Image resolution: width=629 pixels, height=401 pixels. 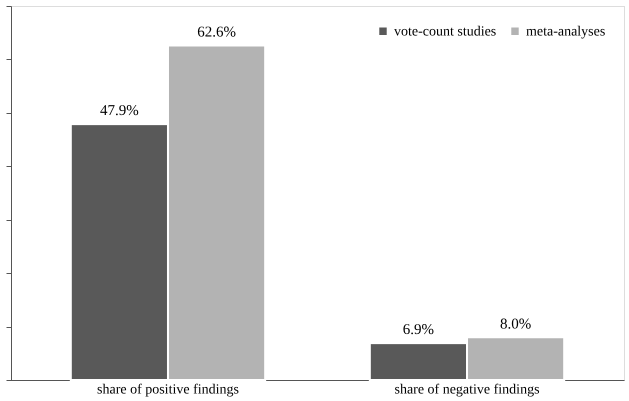 I want to click on legend-label: meta-analyses, so click(x=566, y=32).